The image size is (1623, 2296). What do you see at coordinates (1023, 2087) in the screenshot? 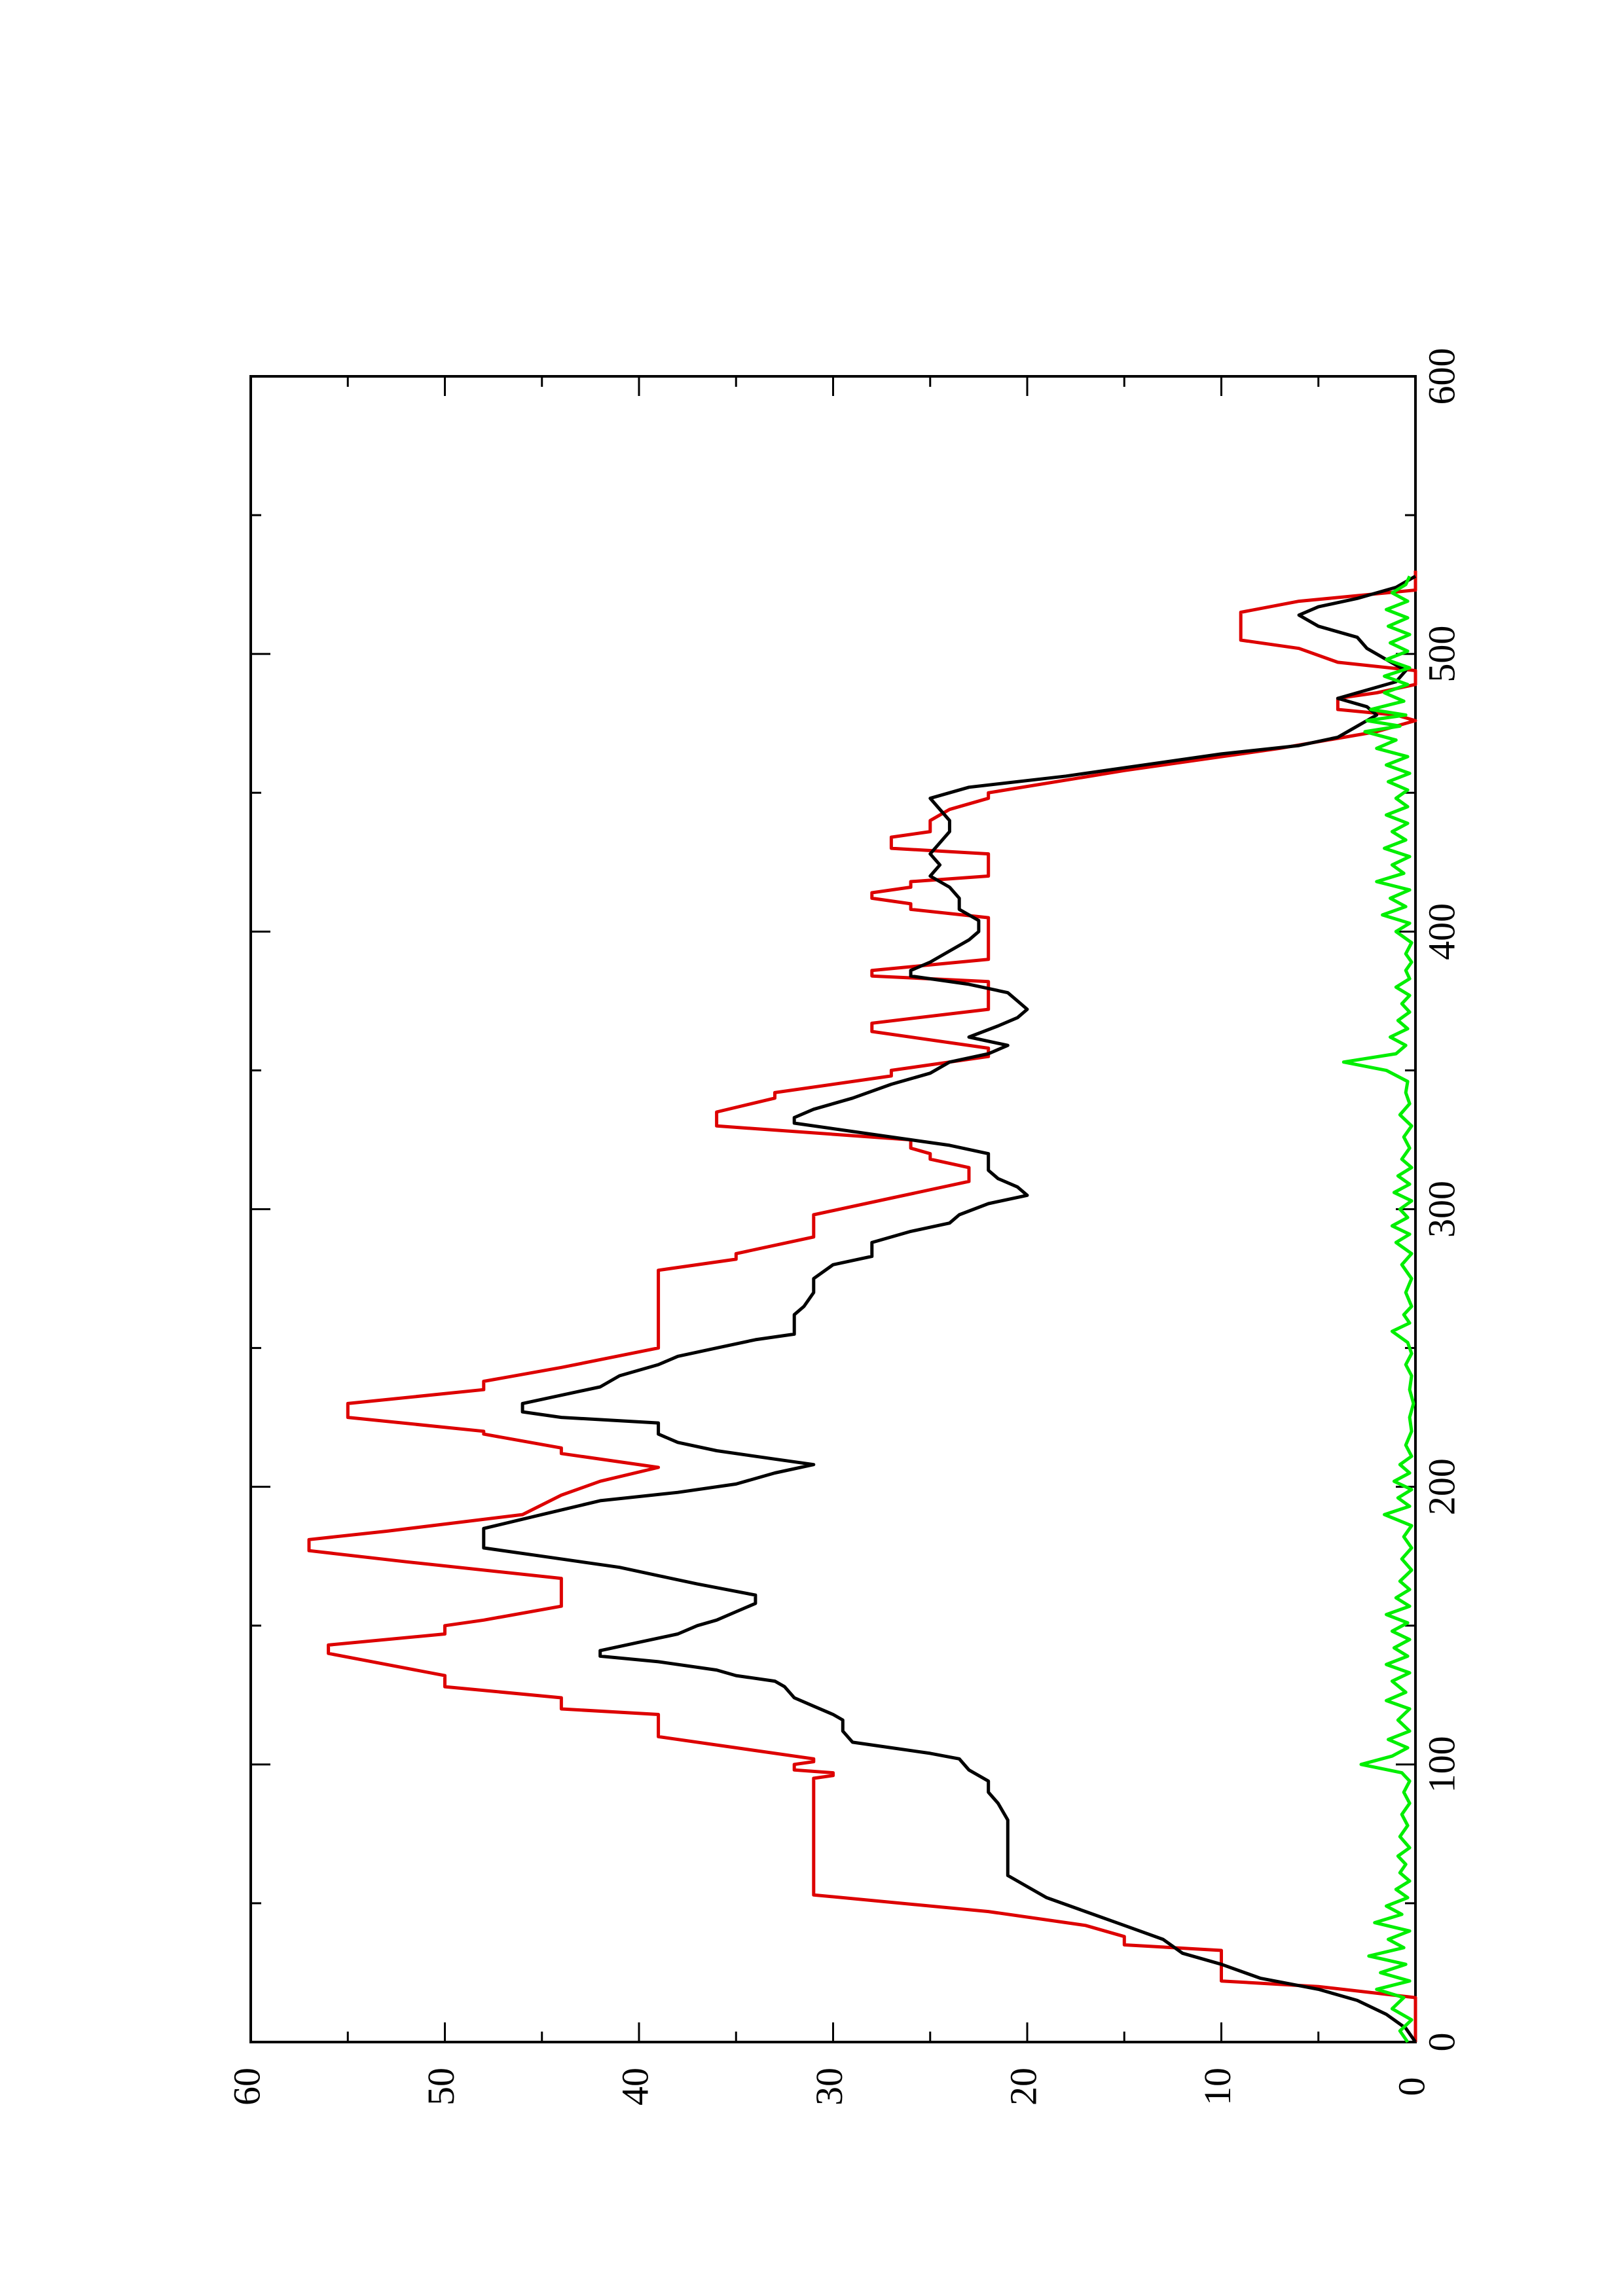
I see `y-tick-label: 20` at bounding box center [1023, 2087].